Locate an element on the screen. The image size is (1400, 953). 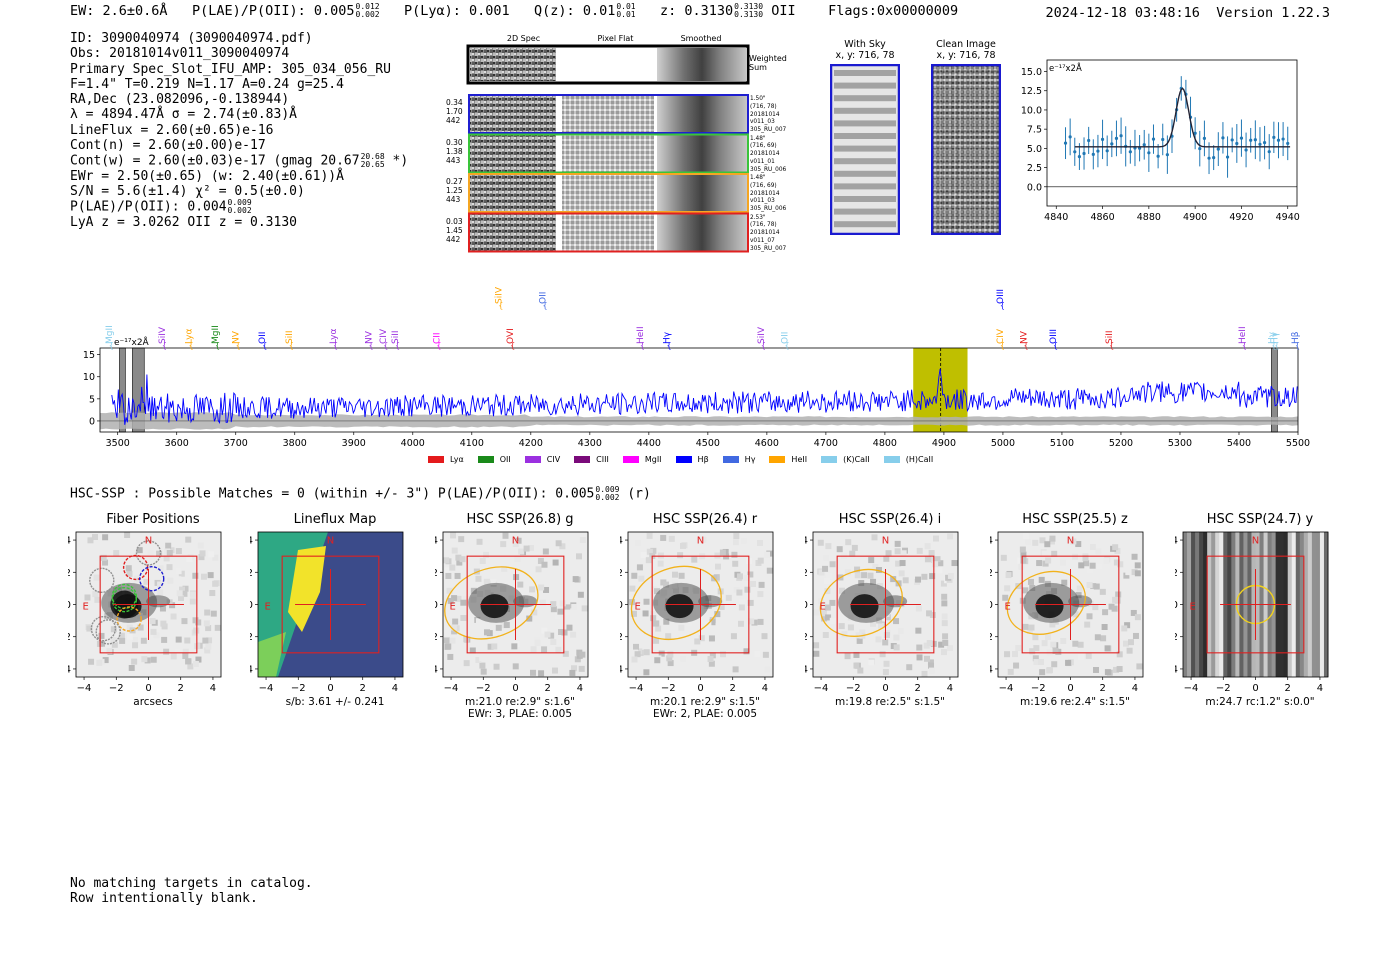
hsc-panel-caption: m:19.8 re:2.5" s:1.5" is located at coordinates (890, 702).